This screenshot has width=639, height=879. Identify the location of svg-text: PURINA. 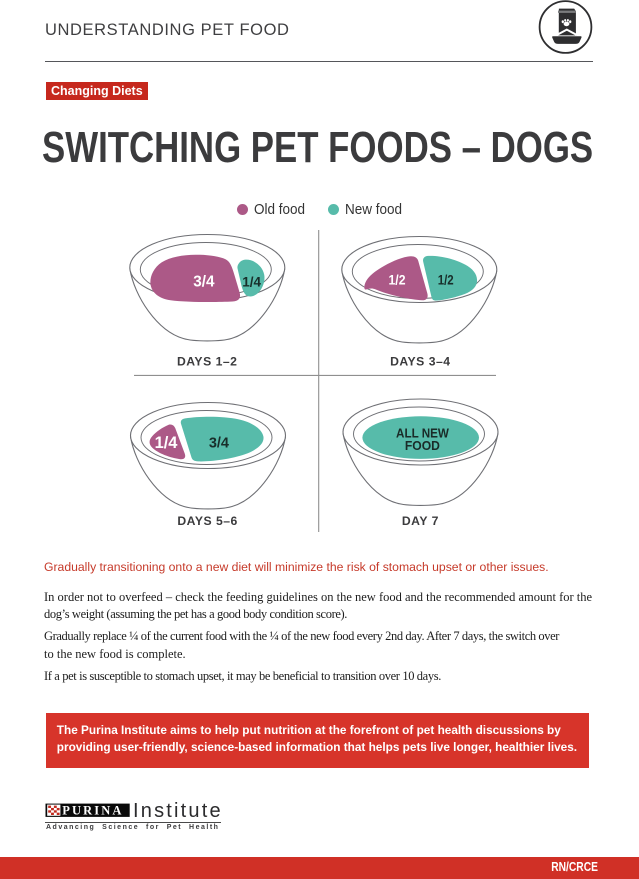
(92, 811).